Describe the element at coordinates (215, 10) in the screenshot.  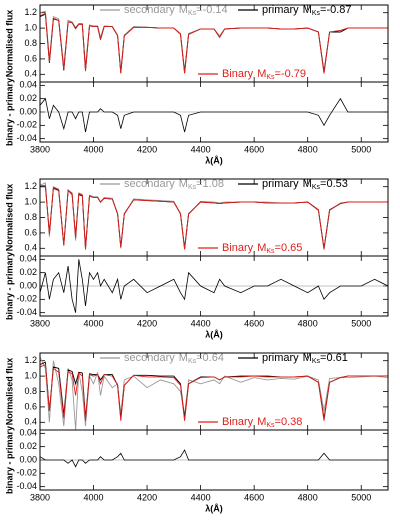
I see `magnitude: -0.14` at that location.